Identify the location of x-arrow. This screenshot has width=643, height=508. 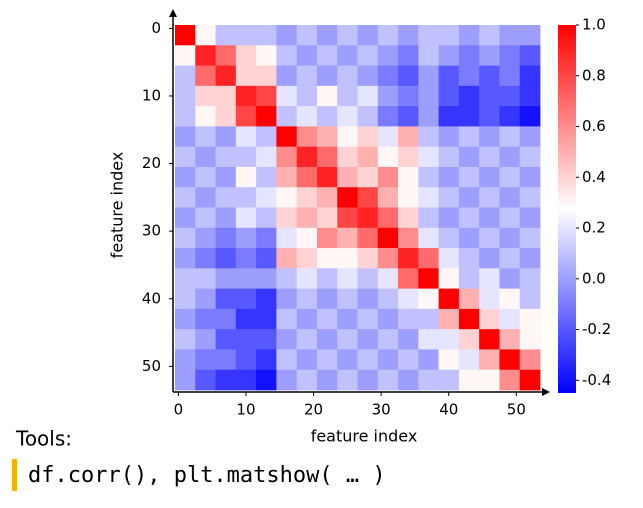
(546, 392).